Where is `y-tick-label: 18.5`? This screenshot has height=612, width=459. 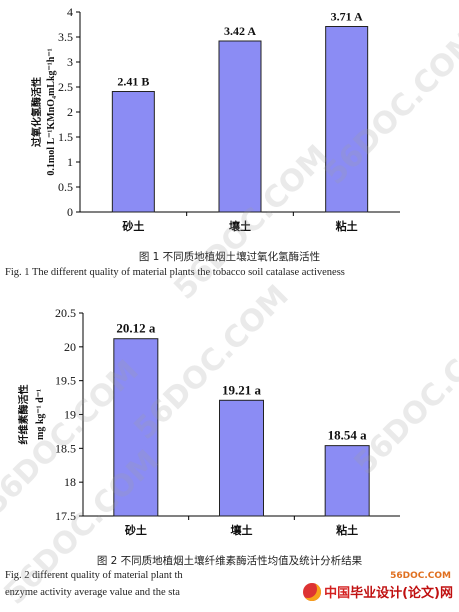 y-tick-label: 18.5 is located at coordinates (65, 448).